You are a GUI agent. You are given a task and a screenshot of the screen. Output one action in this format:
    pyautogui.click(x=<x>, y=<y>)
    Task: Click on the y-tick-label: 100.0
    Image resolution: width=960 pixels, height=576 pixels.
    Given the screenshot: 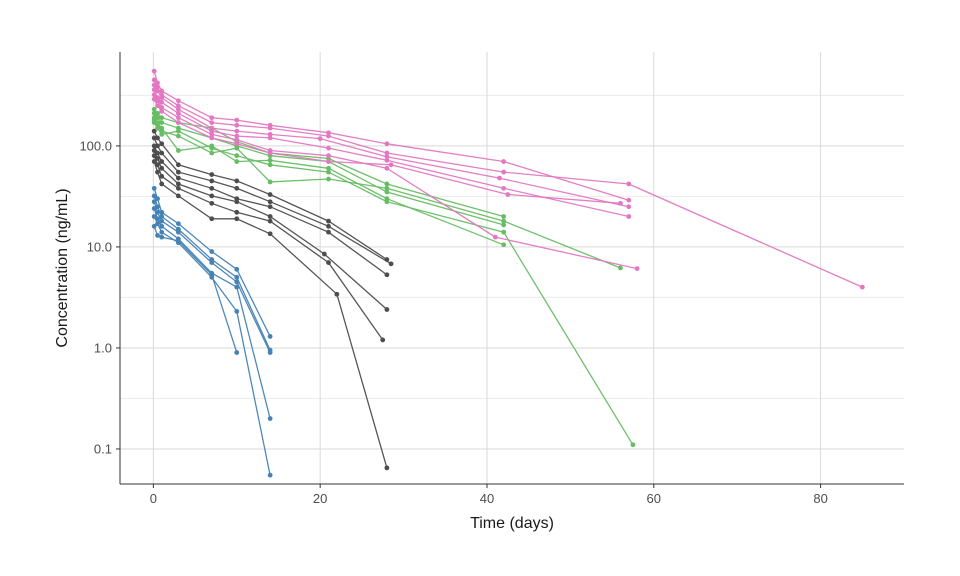 What is the action you would take?
    pyautogui.click(x=95, y=145)
    